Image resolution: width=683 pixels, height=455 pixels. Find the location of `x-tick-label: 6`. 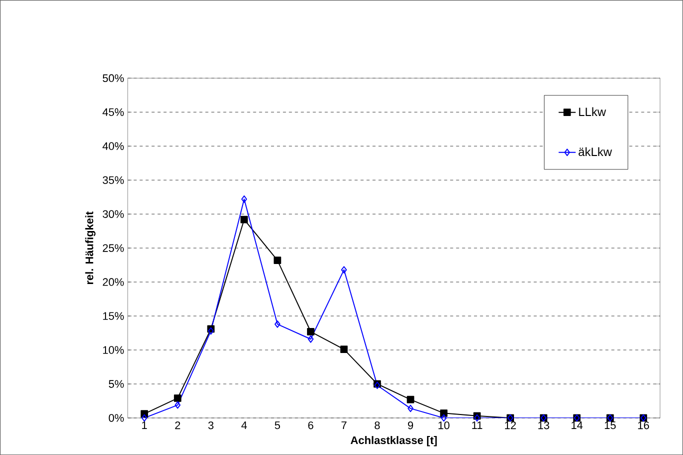

x-tick-label: 6 is located at coordinates (311, 425).